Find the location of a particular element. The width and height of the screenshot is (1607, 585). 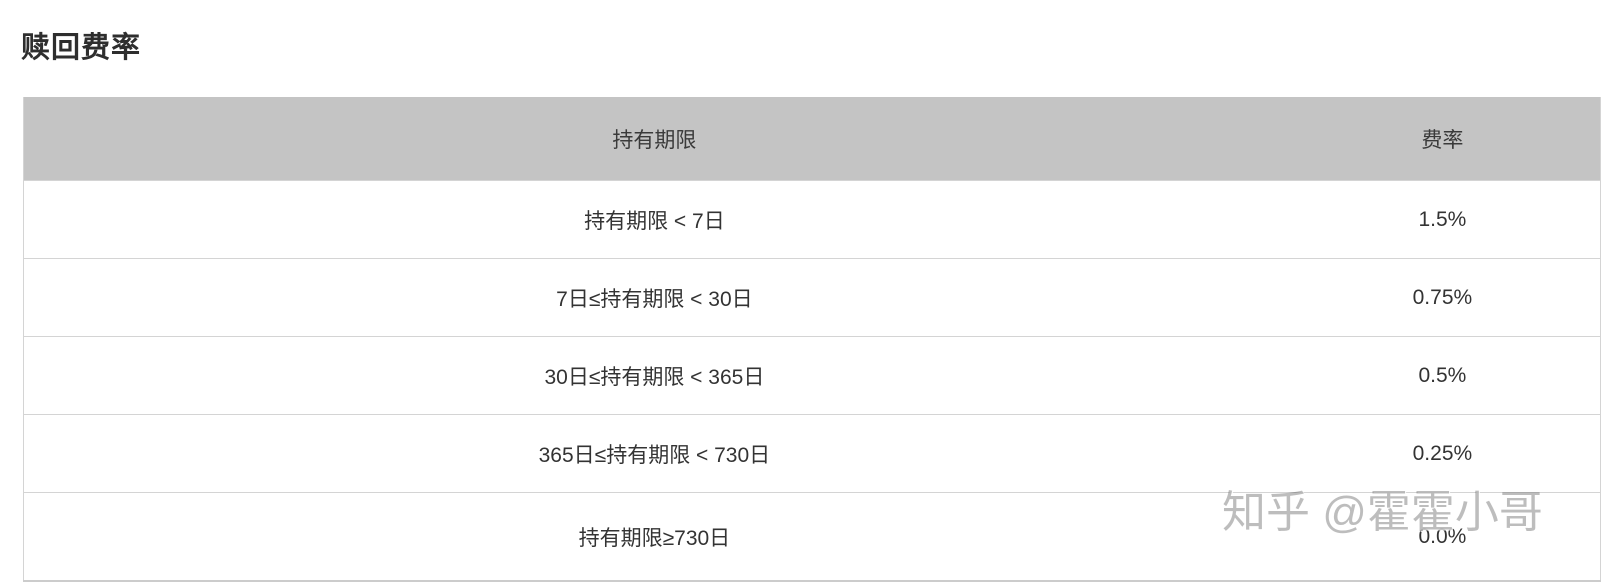

table-row: 30日≤持有期限 < 365日 0.5% is located at coordinates (812, 375).